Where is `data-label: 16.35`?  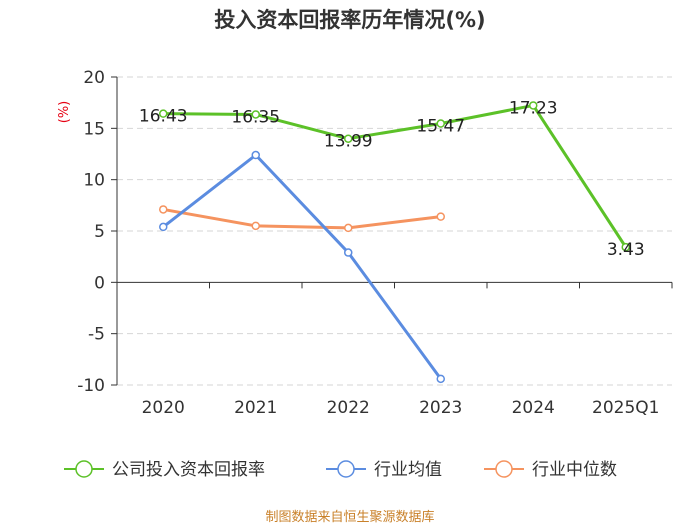
data-label: 16.35 is located at coordinates (255, 117).